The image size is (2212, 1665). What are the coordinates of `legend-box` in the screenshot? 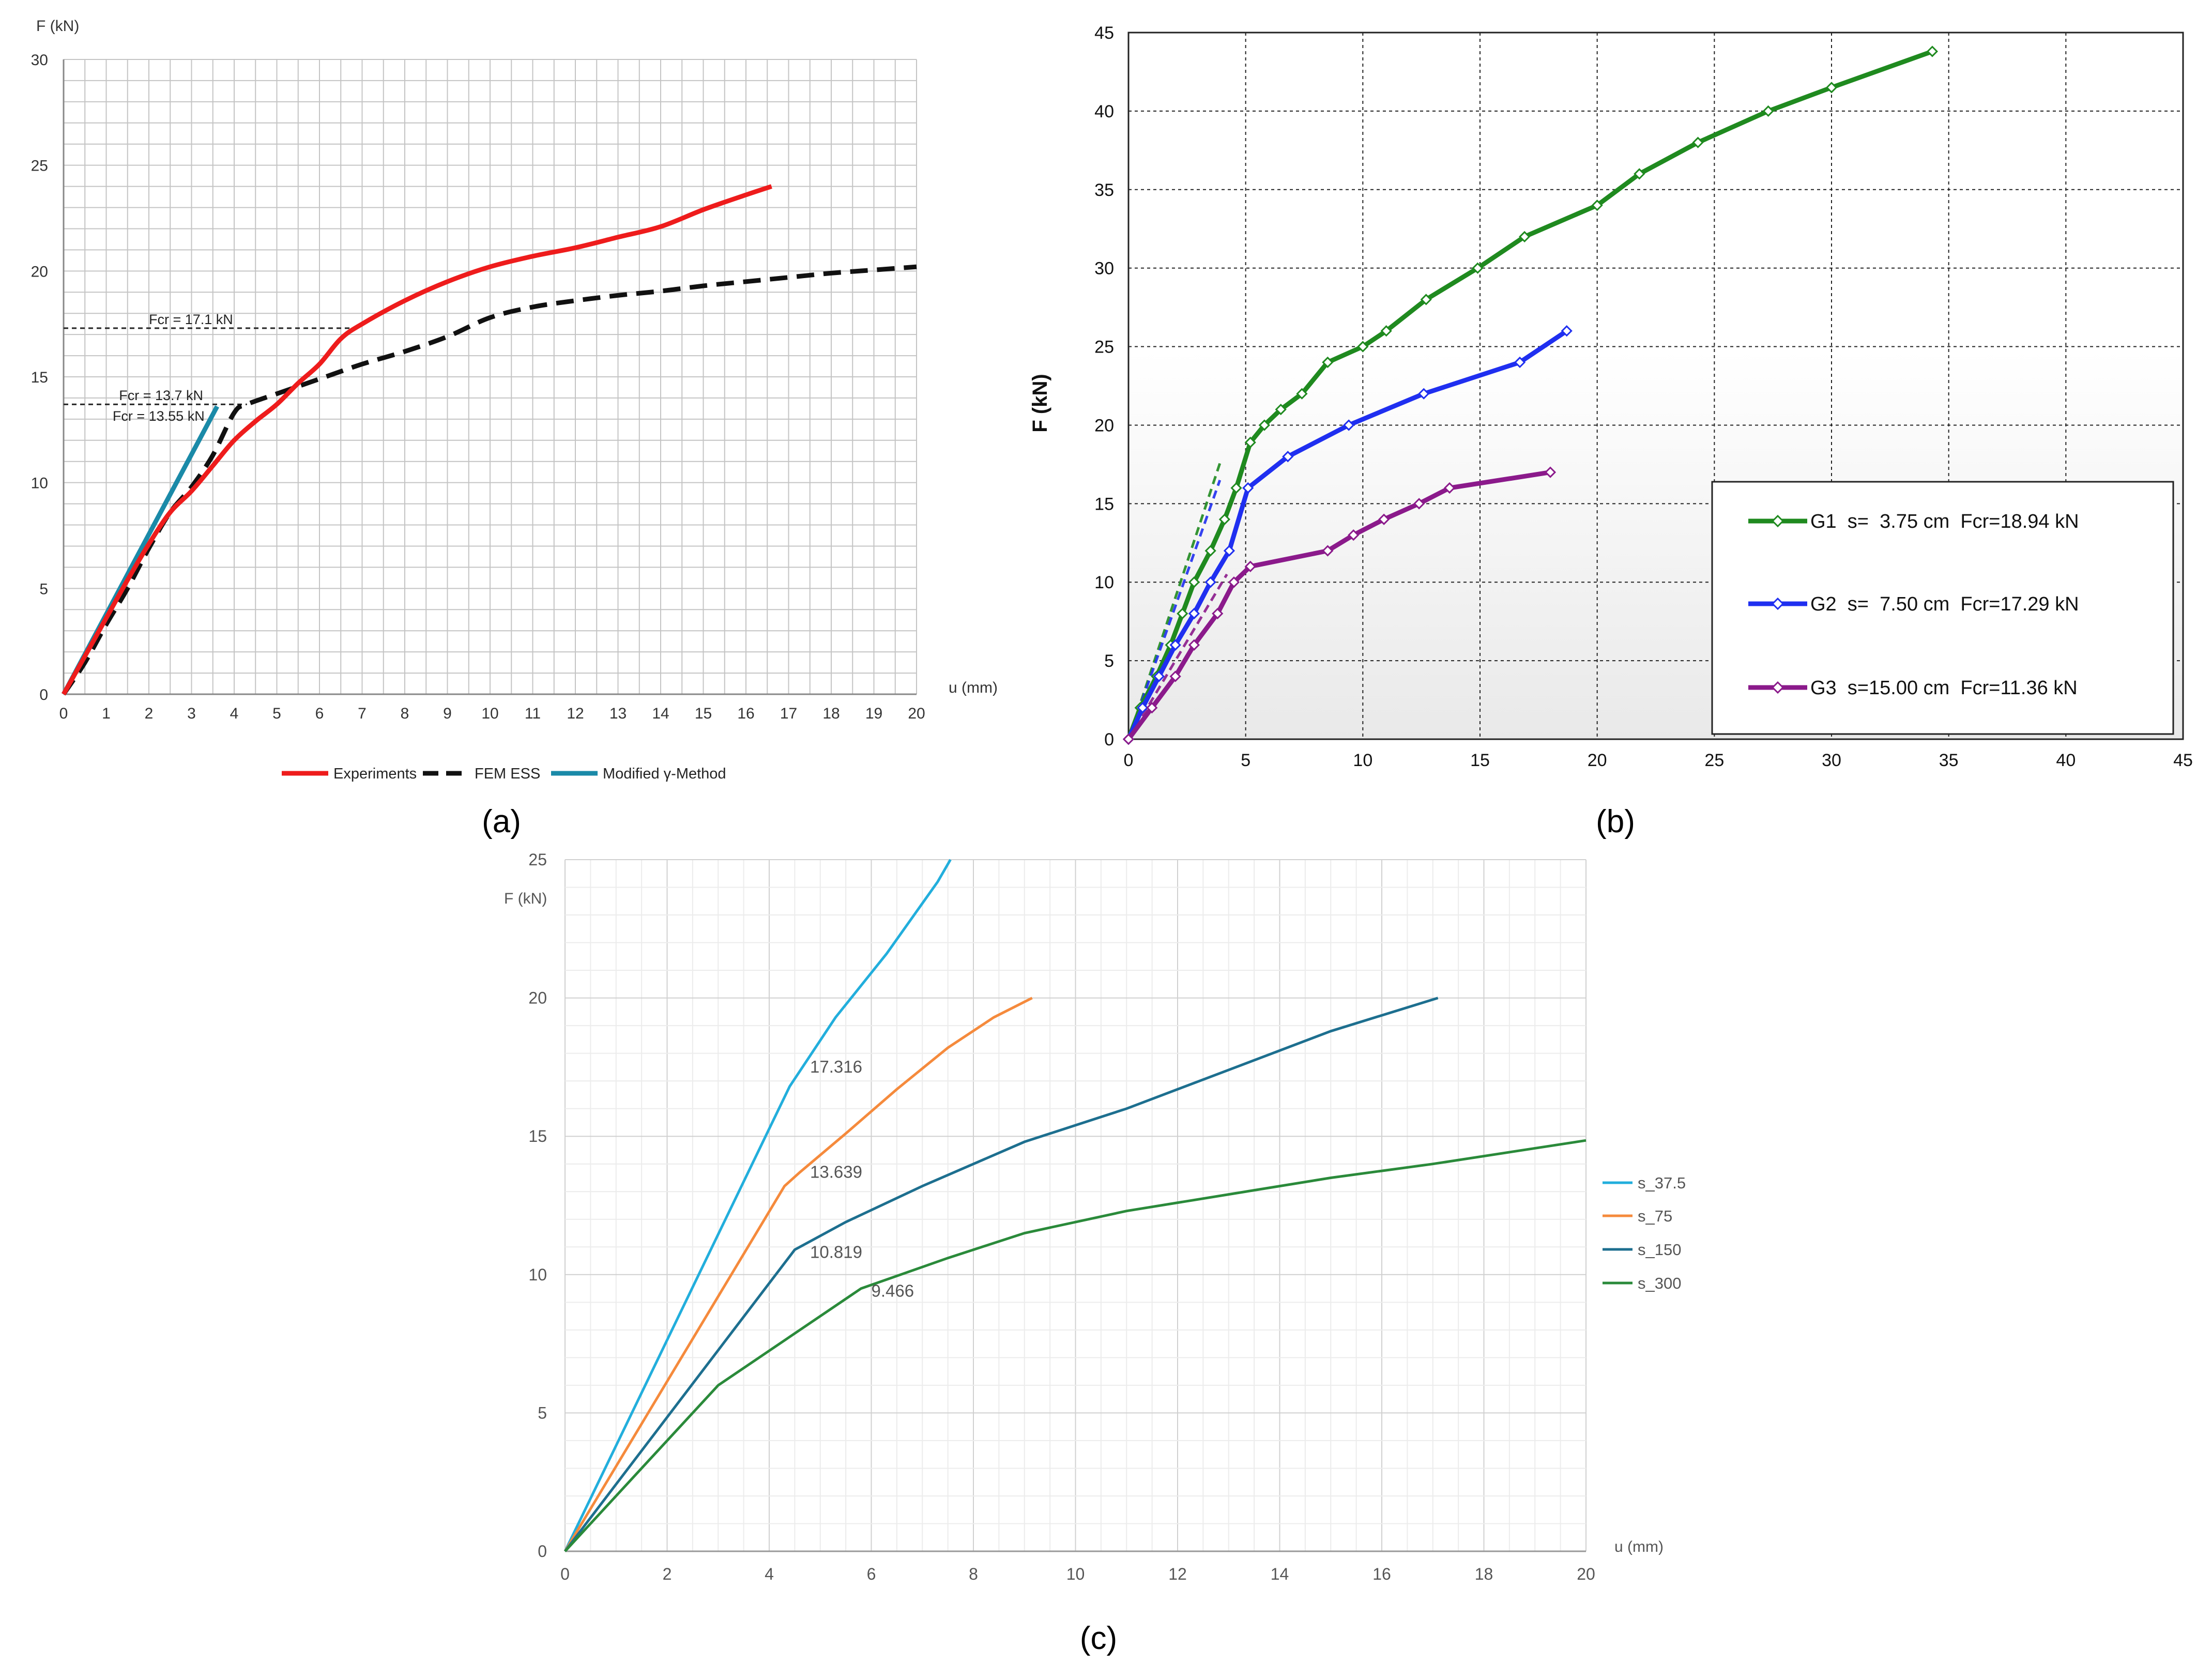 It's located at (1942, 608).